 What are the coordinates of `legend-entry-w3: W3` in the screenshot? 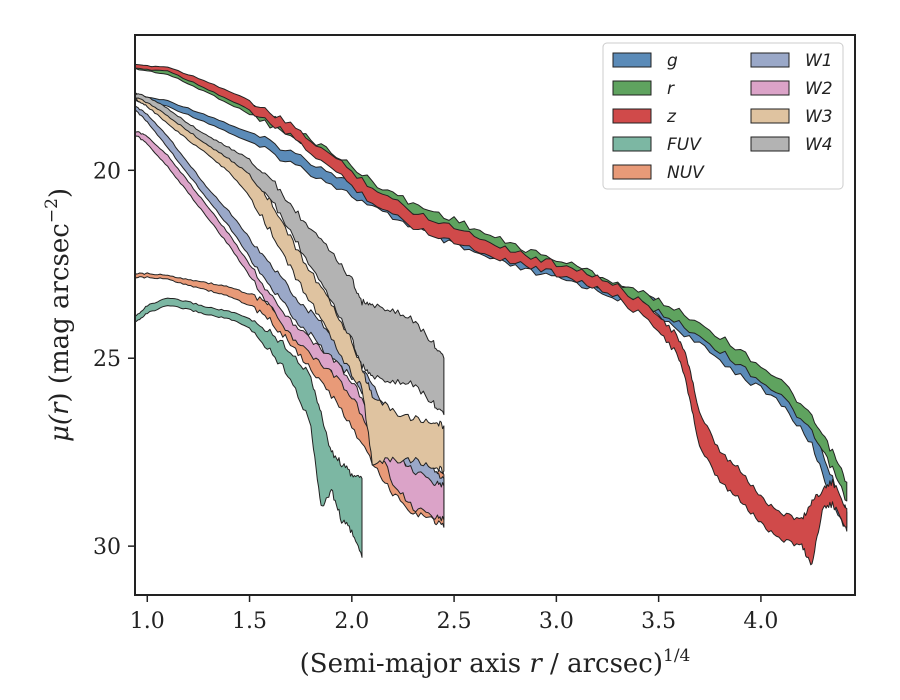 It's located at (791, 117).